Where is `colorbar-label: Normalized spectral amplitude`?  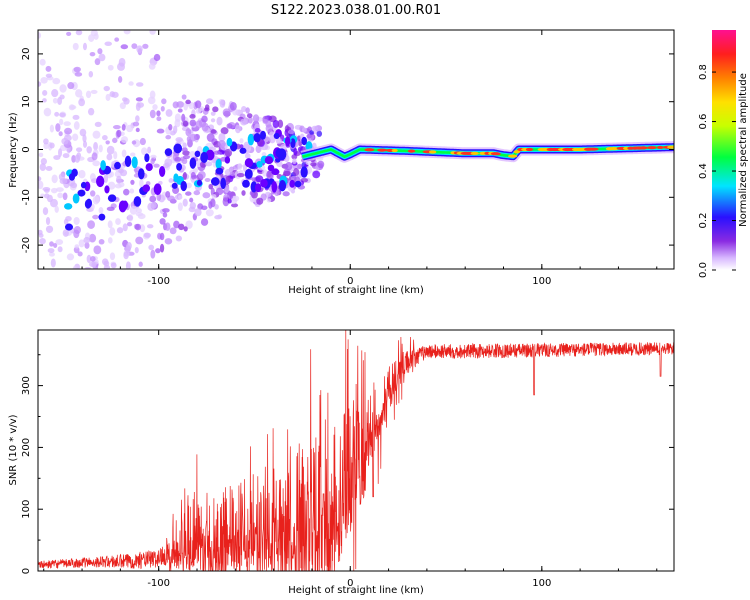 colorbar-label: Normalized spectral amplitude is located at coordinates (743, 150).